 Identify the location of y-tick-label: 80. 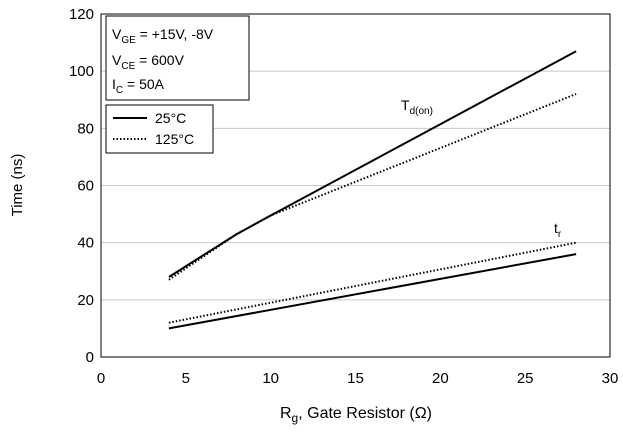
(85, 128).